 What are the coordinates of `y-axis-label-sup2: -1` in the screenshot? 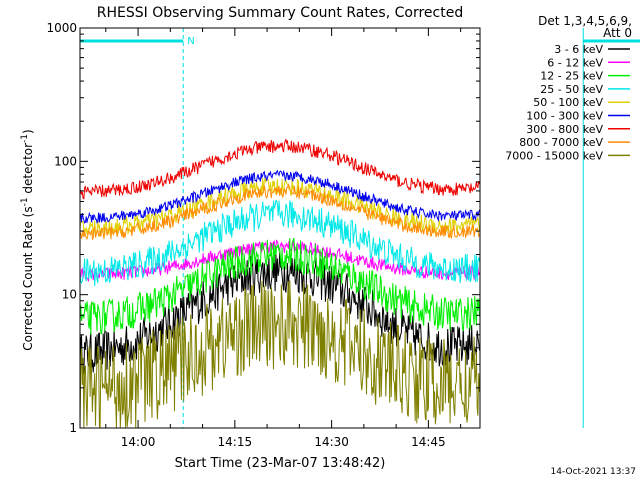 It's located at (25, 138).